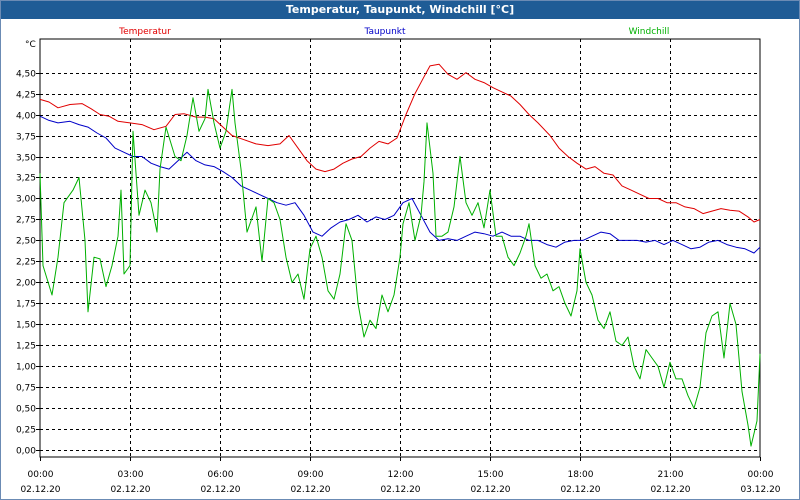  What do you see at coordinates (26, 96) in the screenshot?
I see `y-tick-label: 4,25` at bounding box center [26, 96].